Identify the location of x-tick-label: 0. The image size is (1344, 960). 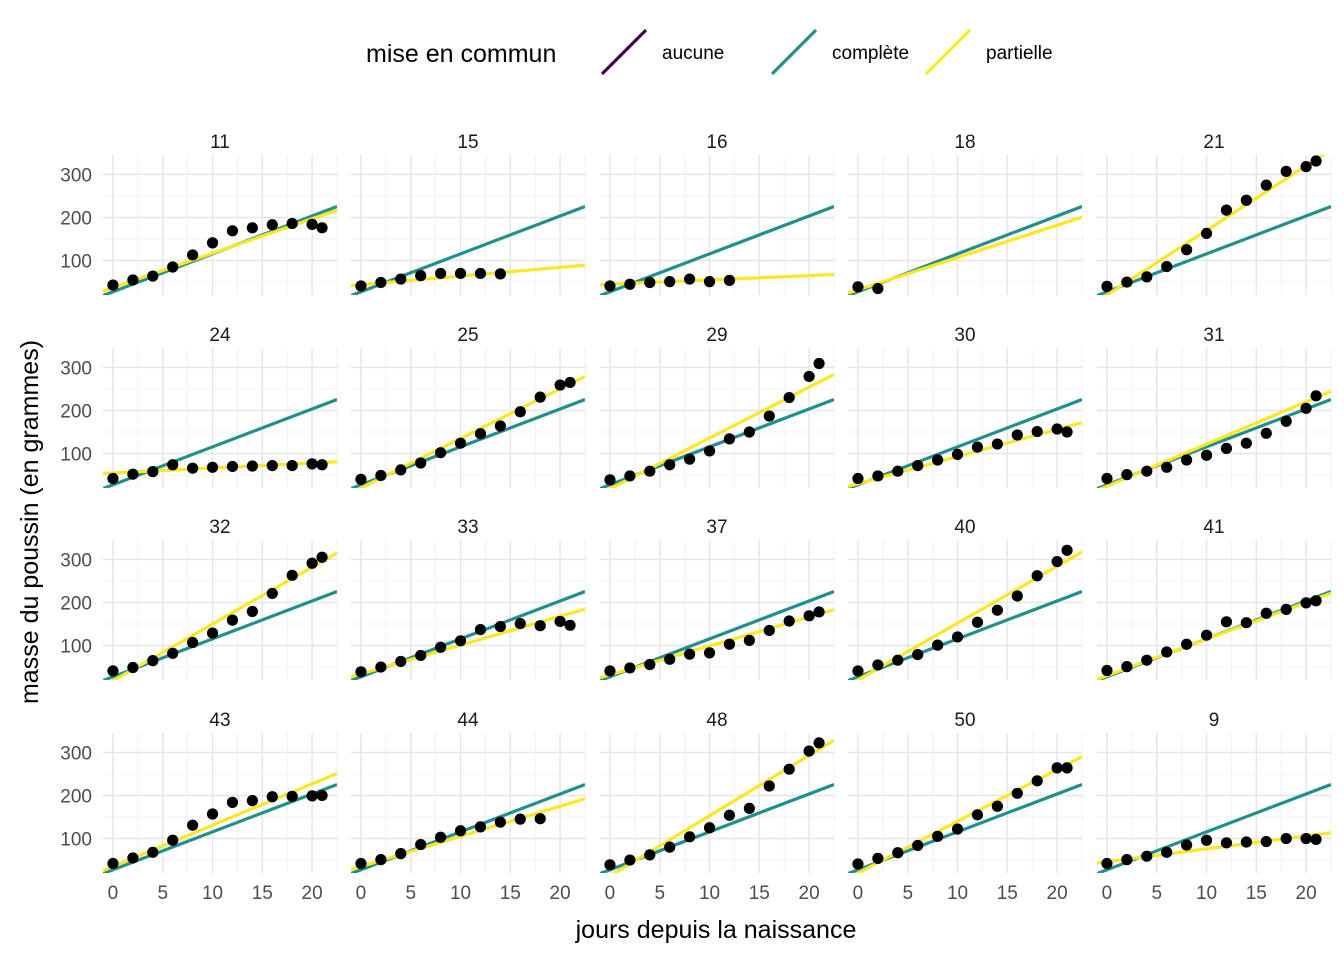
(610, 893).